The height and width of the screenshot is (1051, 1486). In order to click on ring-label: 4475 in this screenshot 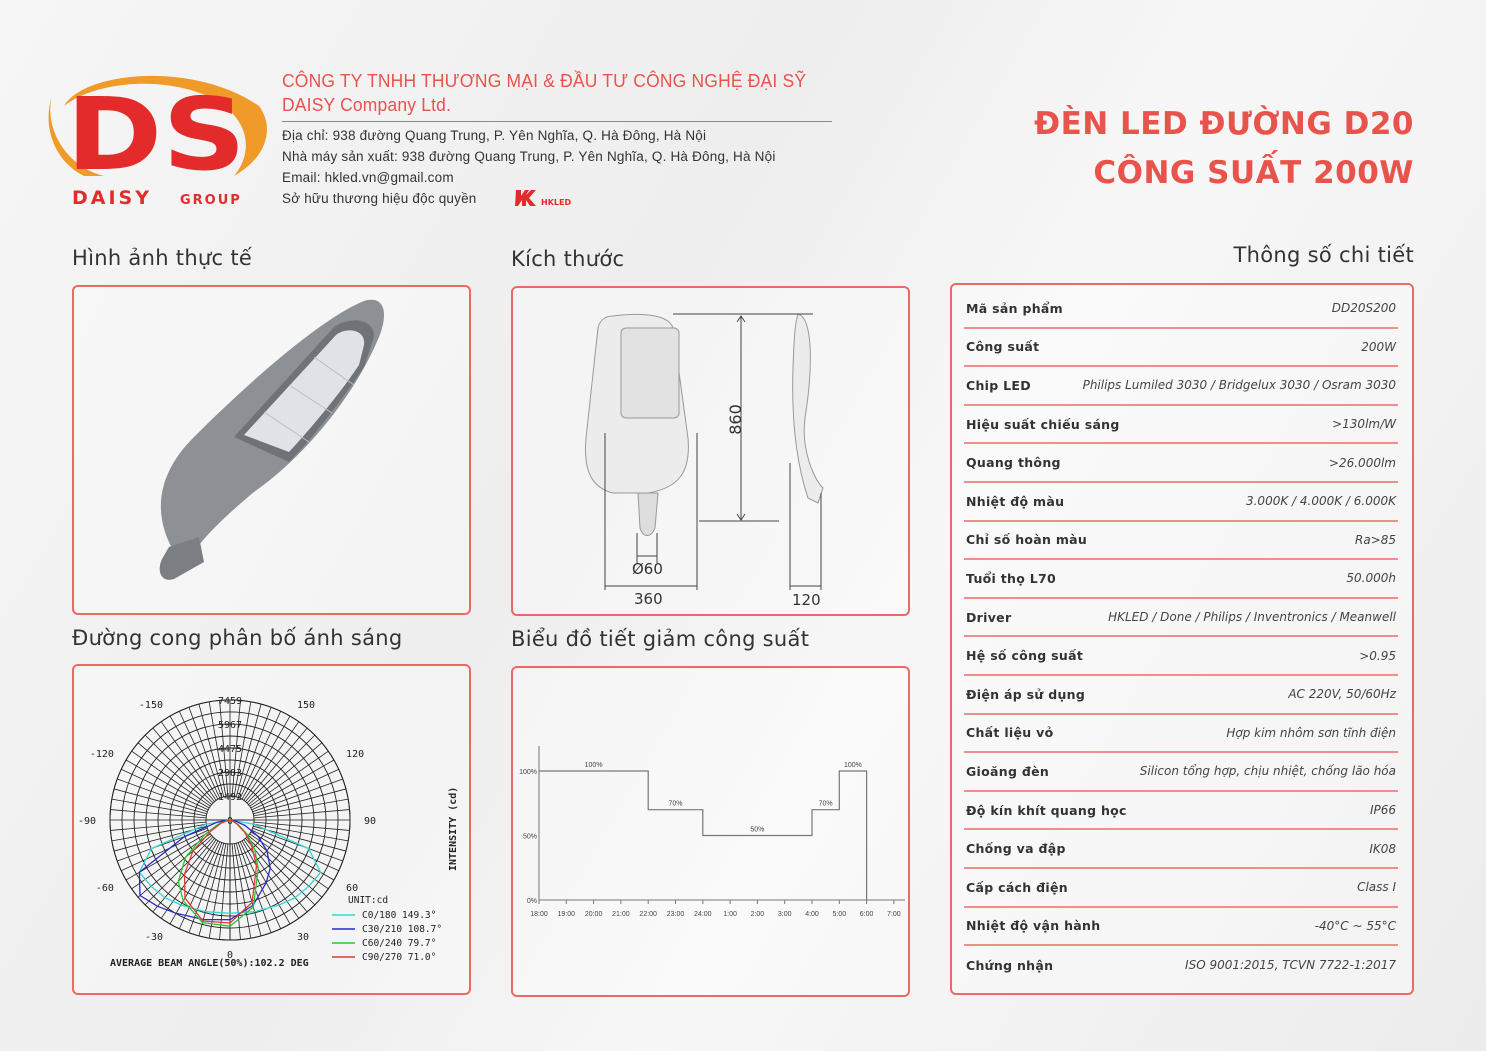, I will do `click(230, 749)`.